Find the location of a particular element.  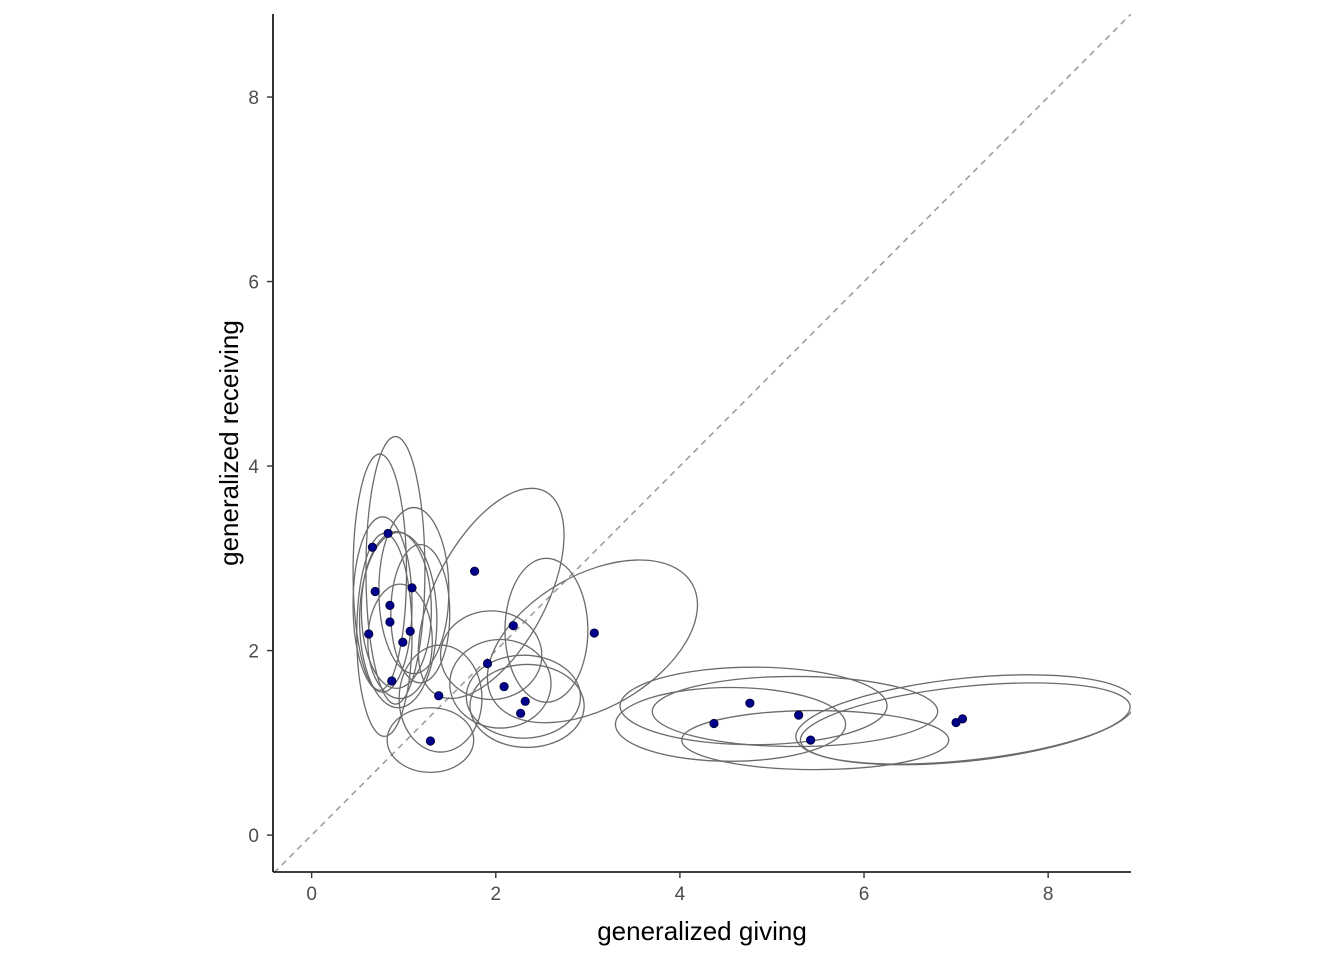

x-tick-label: 6 is located at coordinates (864, 894).